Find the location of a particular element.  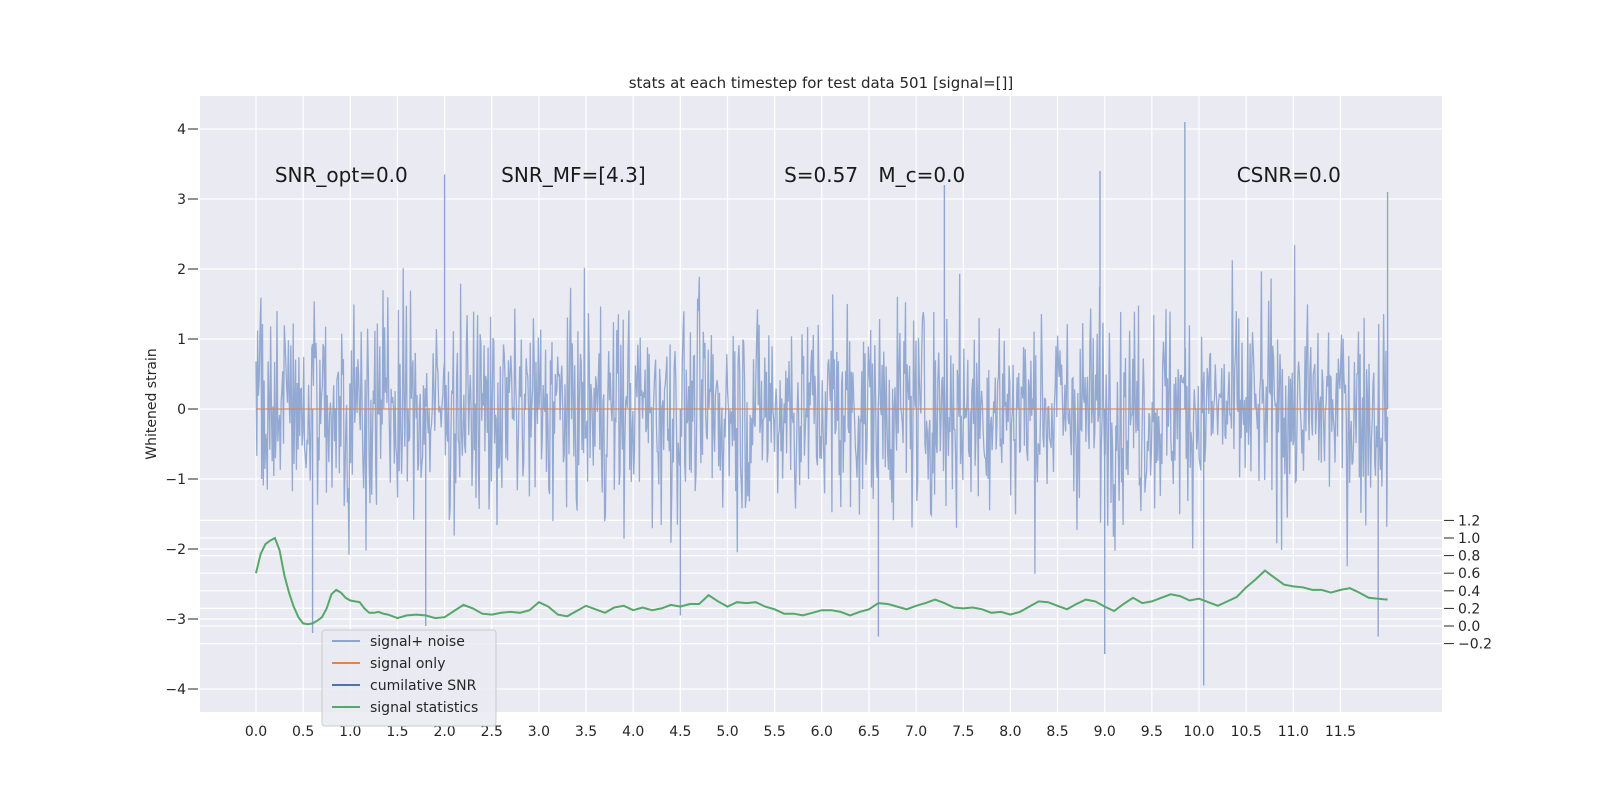

x-tick-label: 5.5 is located at coordinates (775, 732).